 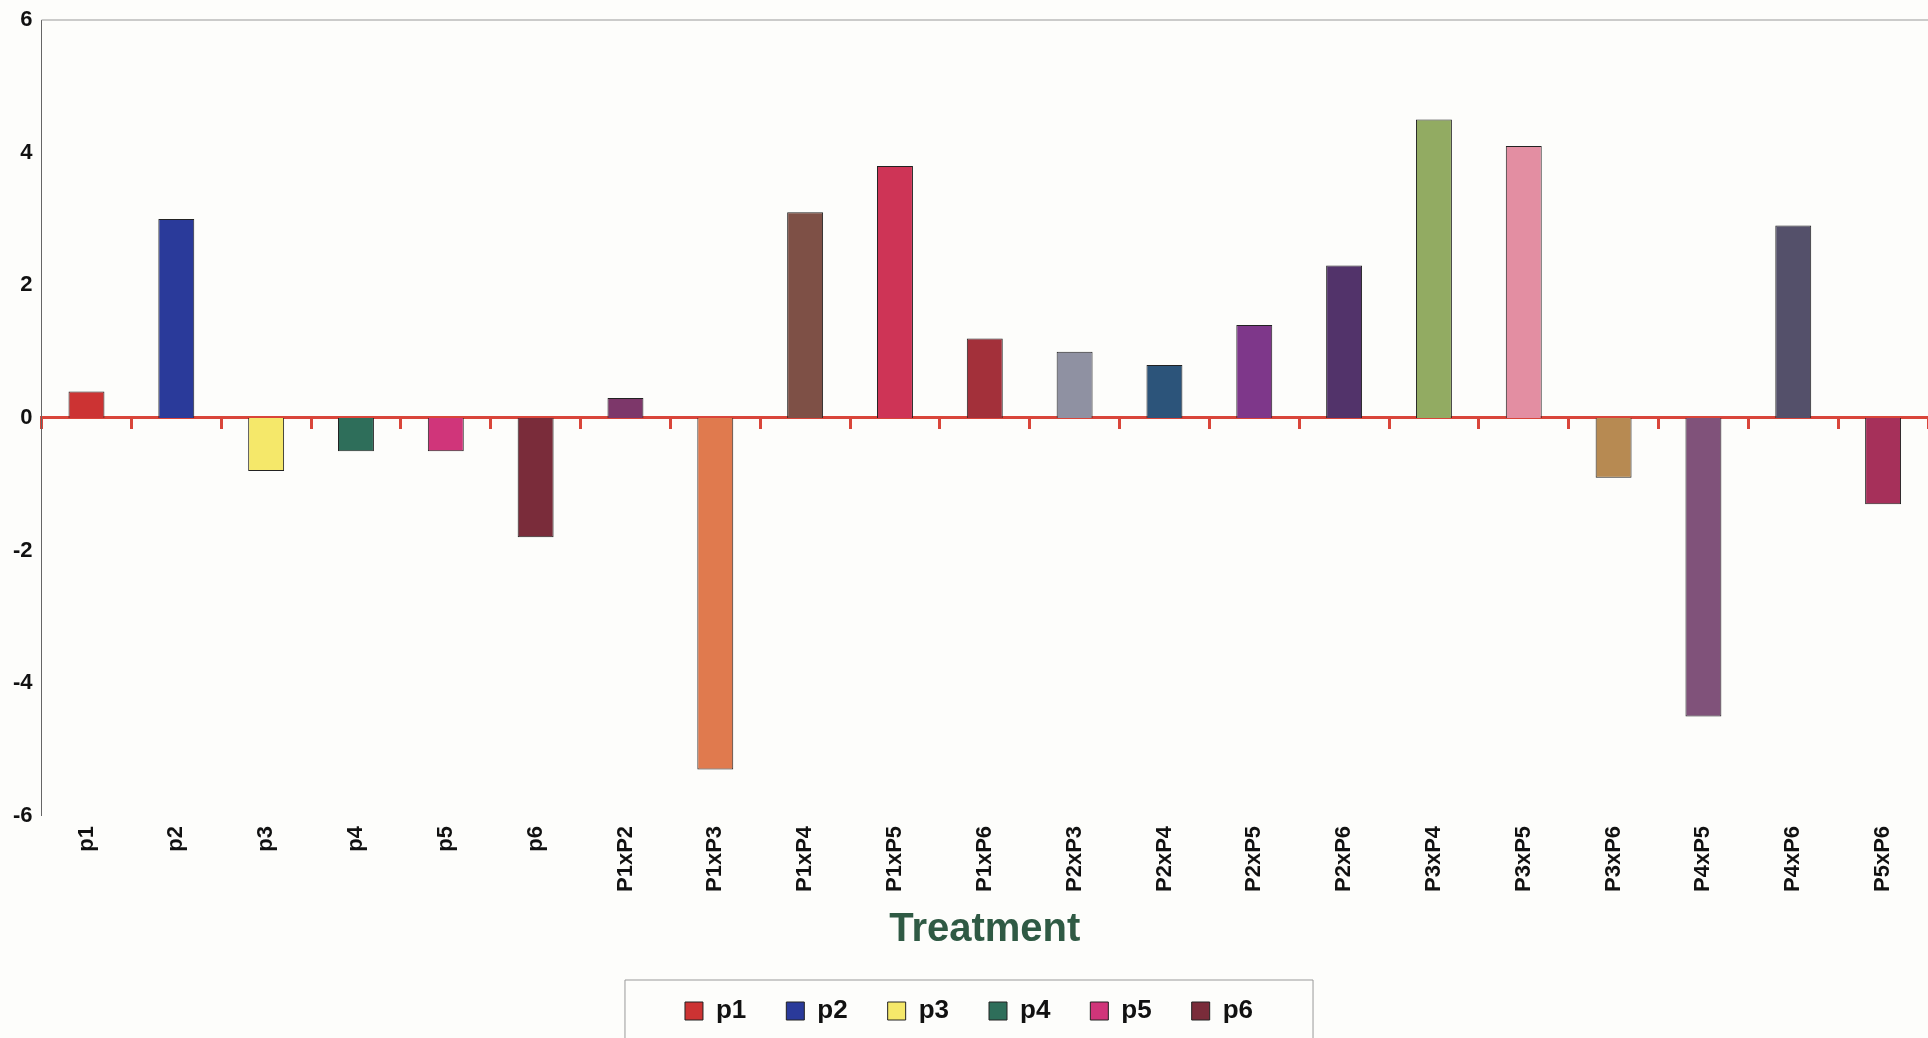 What do you see at coordinates (265, 838) in the screenshot?
I see `x-tick-label: p3` at bounding box center [265, 838].